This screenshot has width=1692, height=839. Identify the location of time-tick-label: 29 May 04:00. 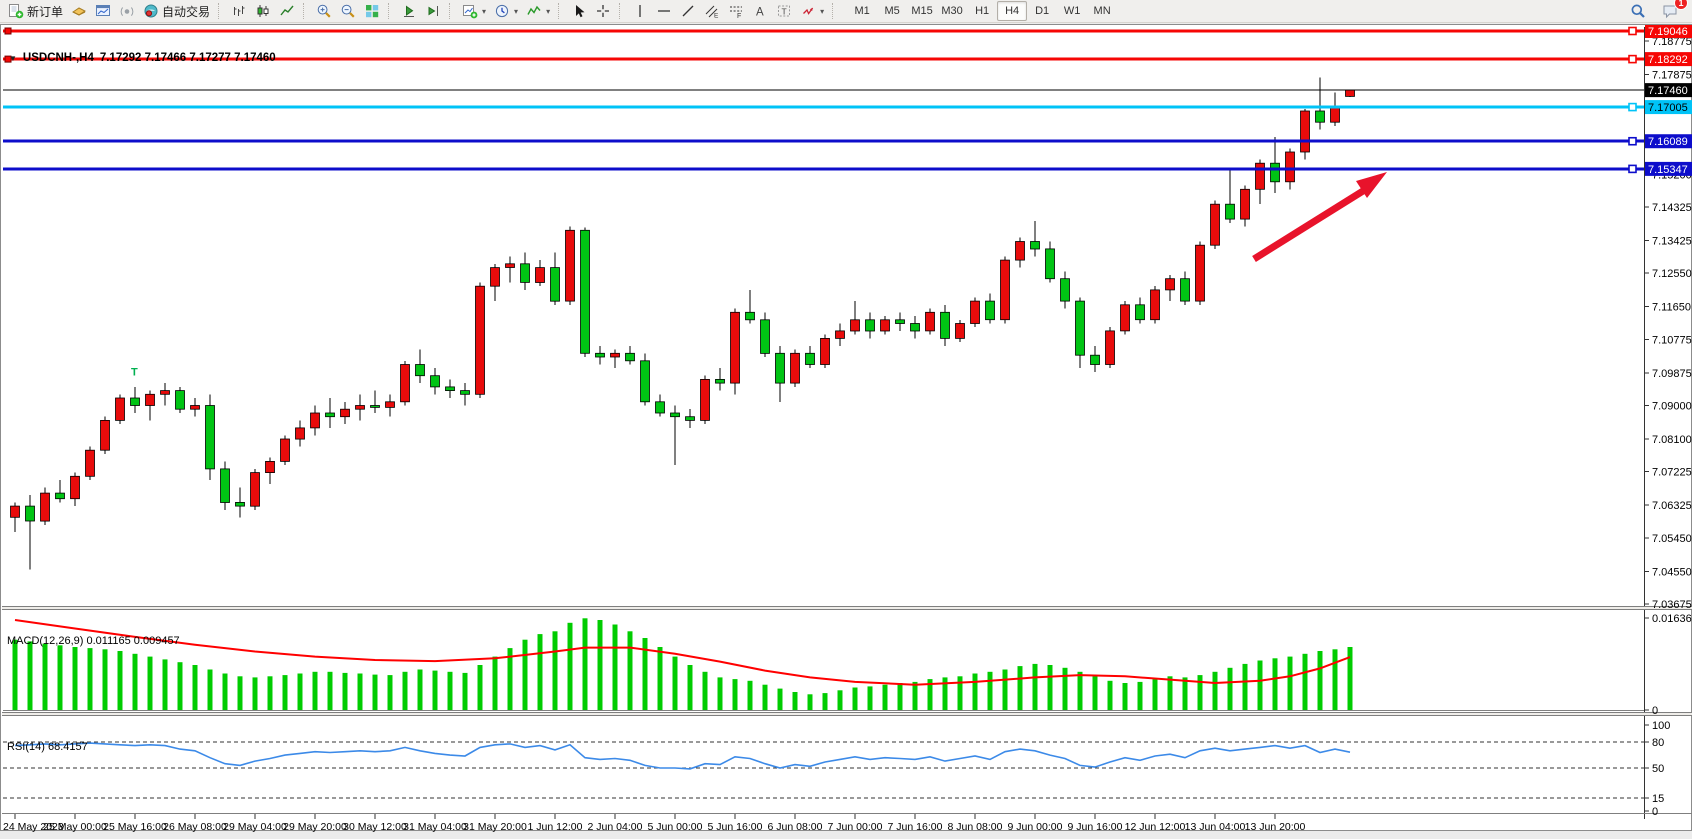
(255, 826).